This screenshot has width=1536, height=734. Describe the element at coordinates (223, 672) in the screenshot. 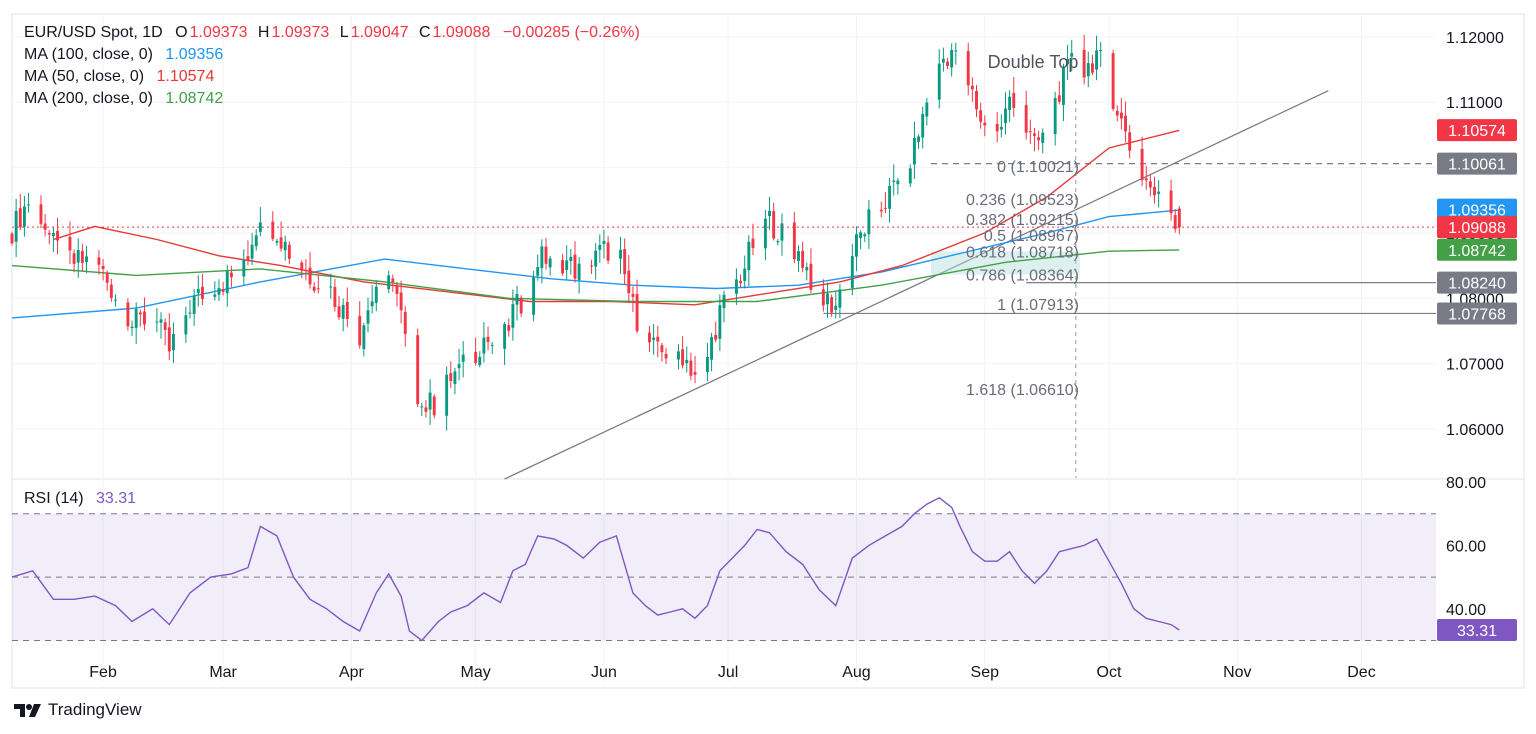

I see `month-label-mar: Mar` at that location.